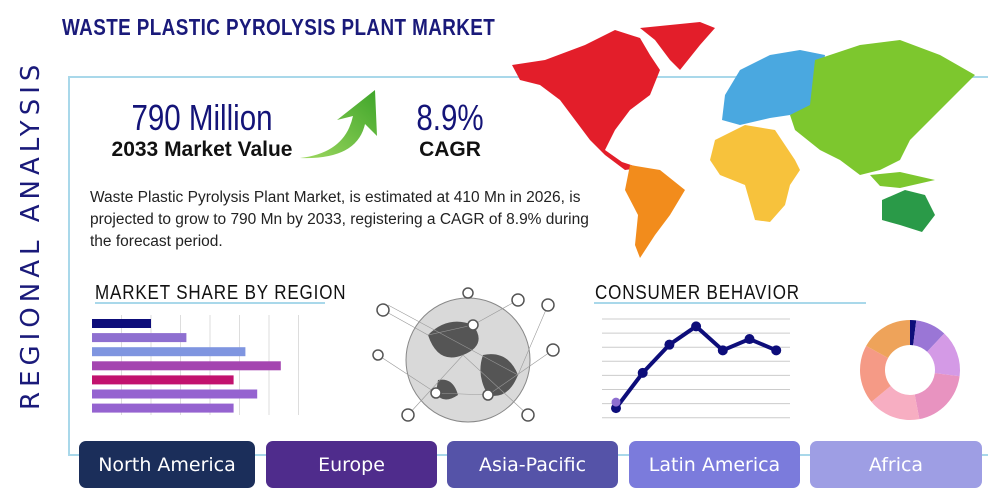 Image resolution: width=1000 pixels, height=500 pixels. I want to click on page-title: WASTE PLASTIC PYROLYSIS PLANT MARKET, so click(279, 27).